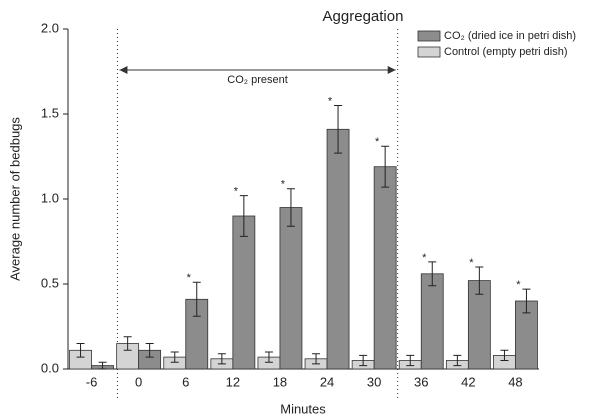  I want to click on legend-label: Control (empty petri dish), so click(506, 52).